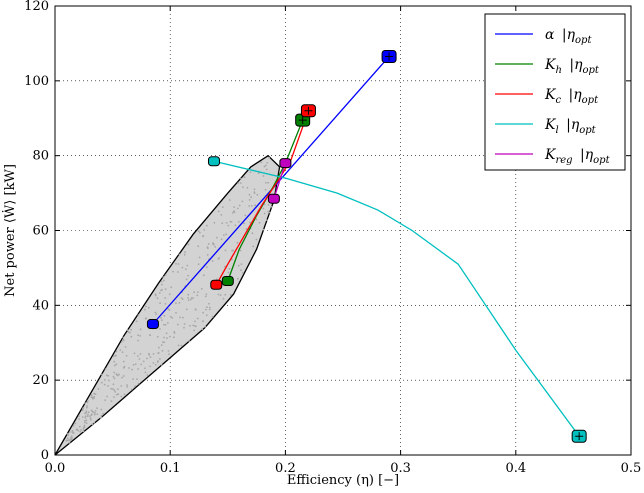  What do you see at coordinates (55, 468) in the screenshot?
I see `x-tick-label: 0.0` at bounding box center [55, 468].